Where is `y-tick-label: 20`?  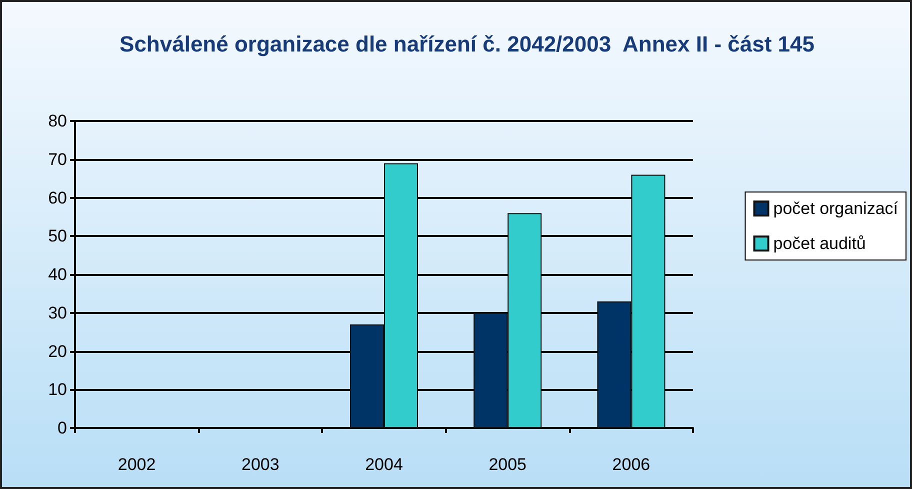 y-tick-label: 20 is located at coordinates (57, 351).